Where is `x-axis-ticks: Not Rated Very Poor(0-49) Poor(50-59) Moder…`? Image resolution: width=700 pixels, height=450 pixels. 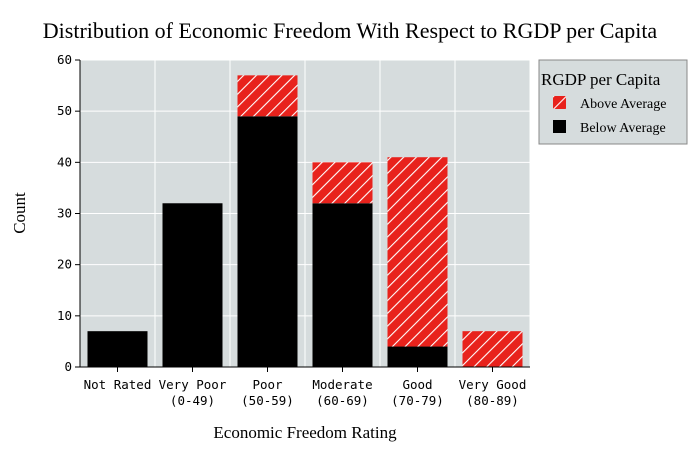
x-axis-ticks: Not Rated Very Poor(0-49) Poor(50-59) Moder… is located at coordinates (305, 387).